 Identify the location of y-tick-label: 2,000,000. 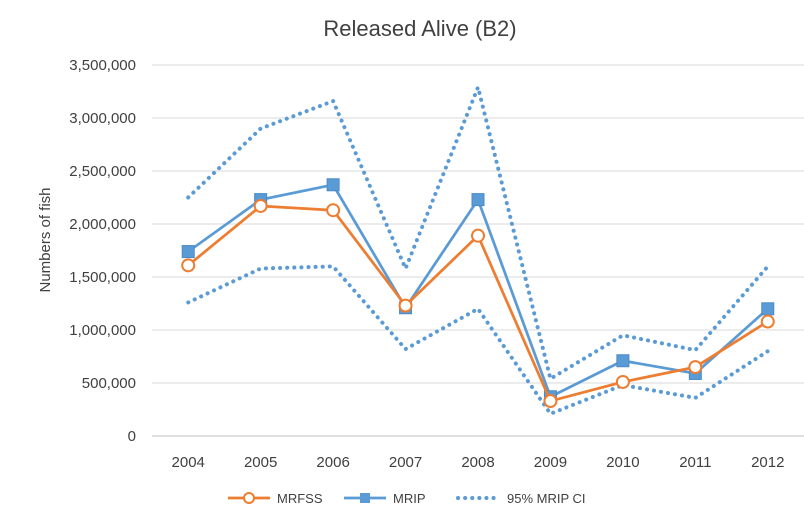
(102, 224).